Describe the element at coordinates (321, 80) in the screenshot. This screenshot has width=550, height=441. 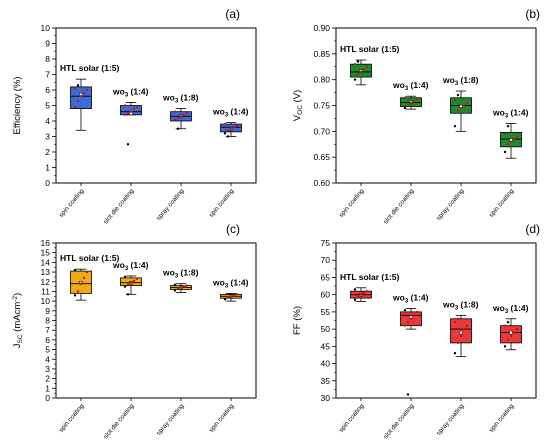
I see `y-tick-label: 0.80` at that location.